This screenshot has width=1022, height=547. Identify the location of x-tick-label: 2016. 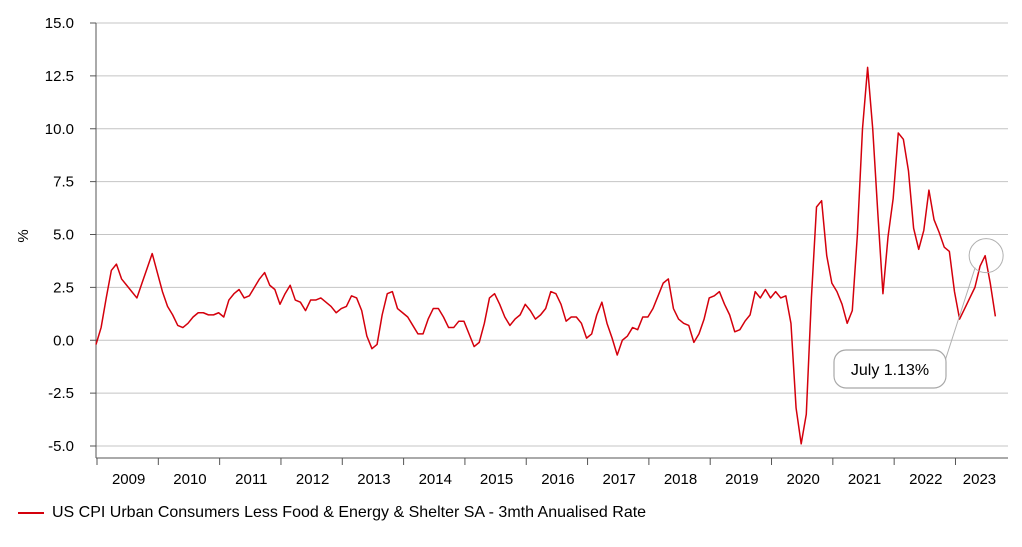
(557, 479).